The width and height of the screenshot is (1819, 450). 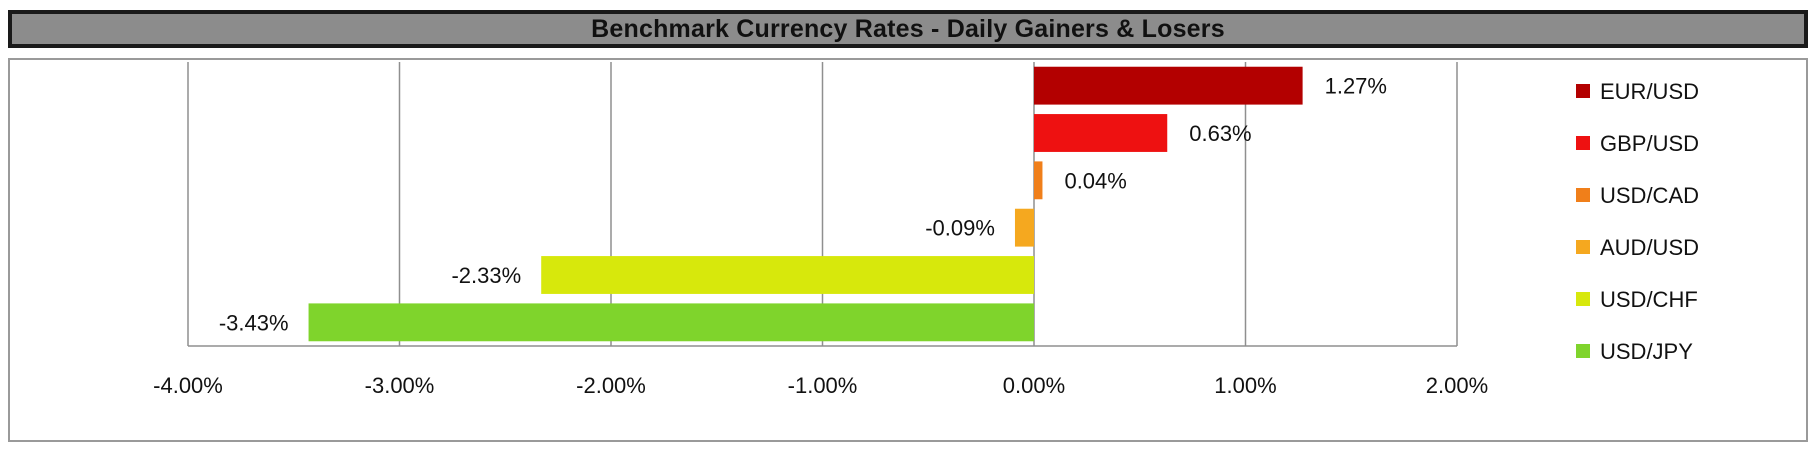 What do you see at coordinates (1095, 180) in the screenshot?
I see `data-label: 0.04%` at bounding box center [1095, 180].